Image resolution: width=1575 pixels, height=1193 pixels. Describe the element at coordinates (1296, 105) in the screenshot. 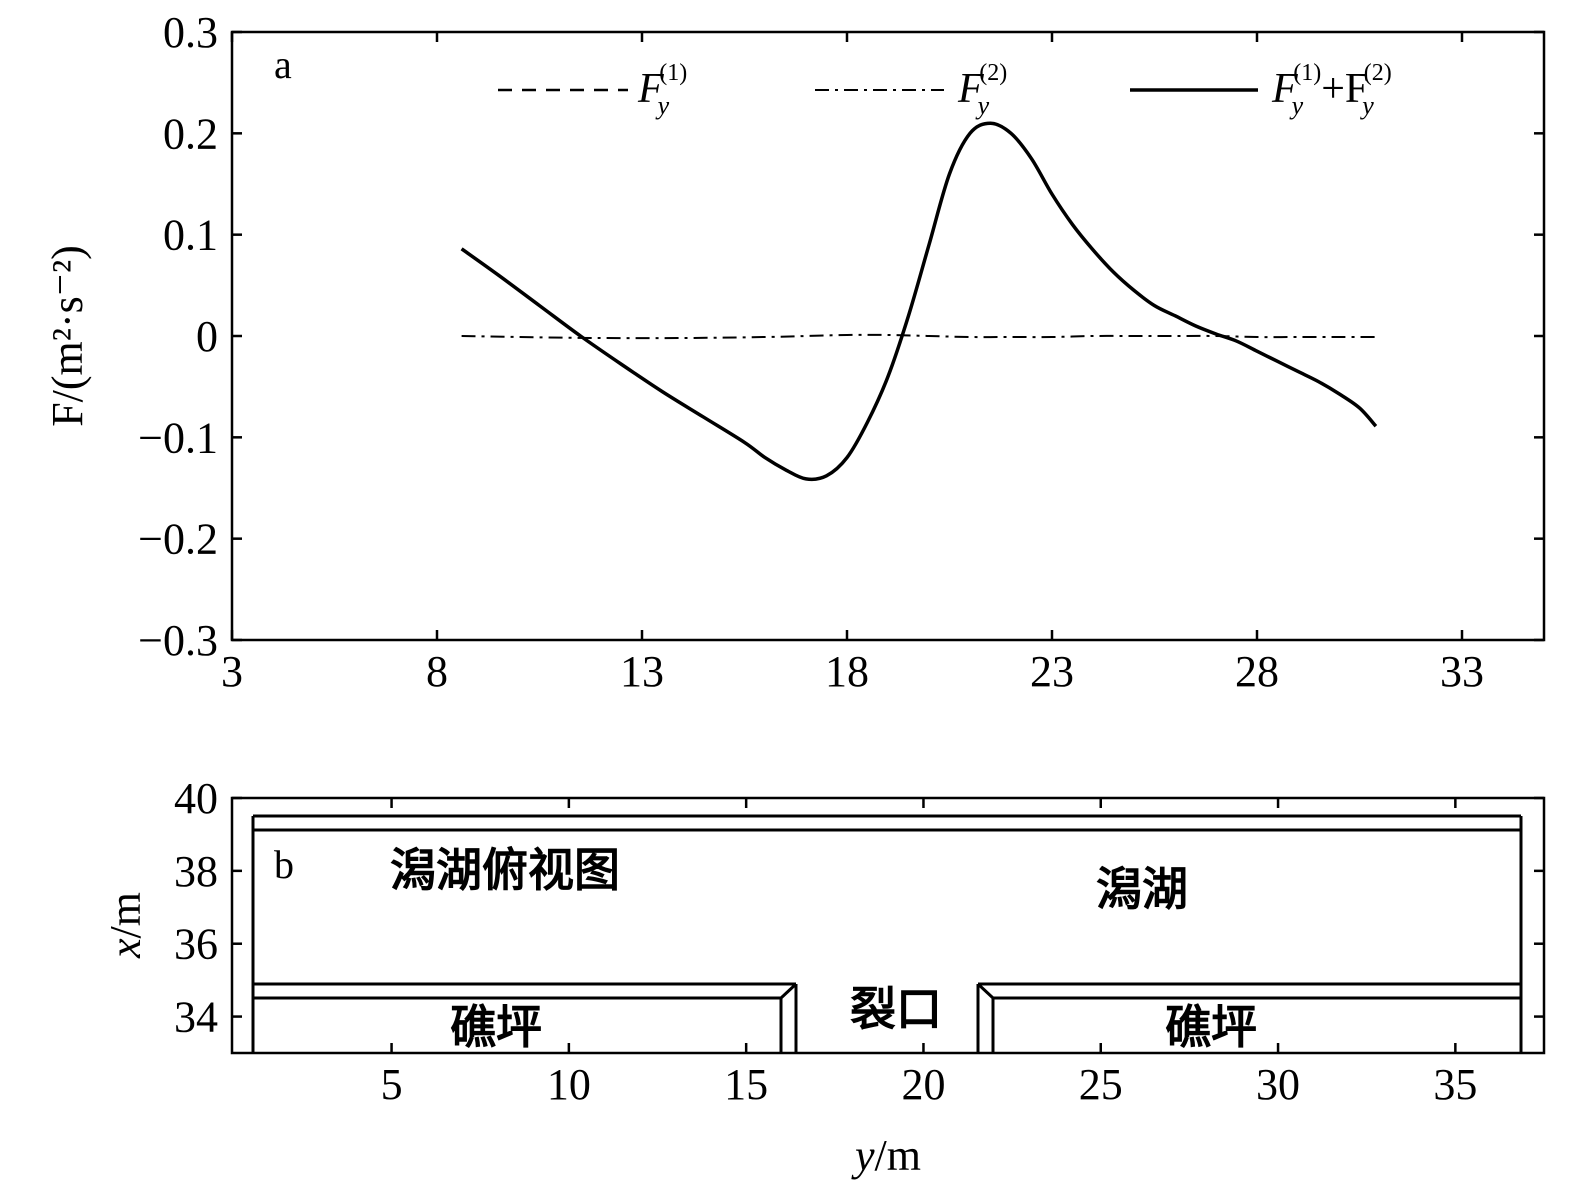

I see `legend-sum-sub1: y` at that location.